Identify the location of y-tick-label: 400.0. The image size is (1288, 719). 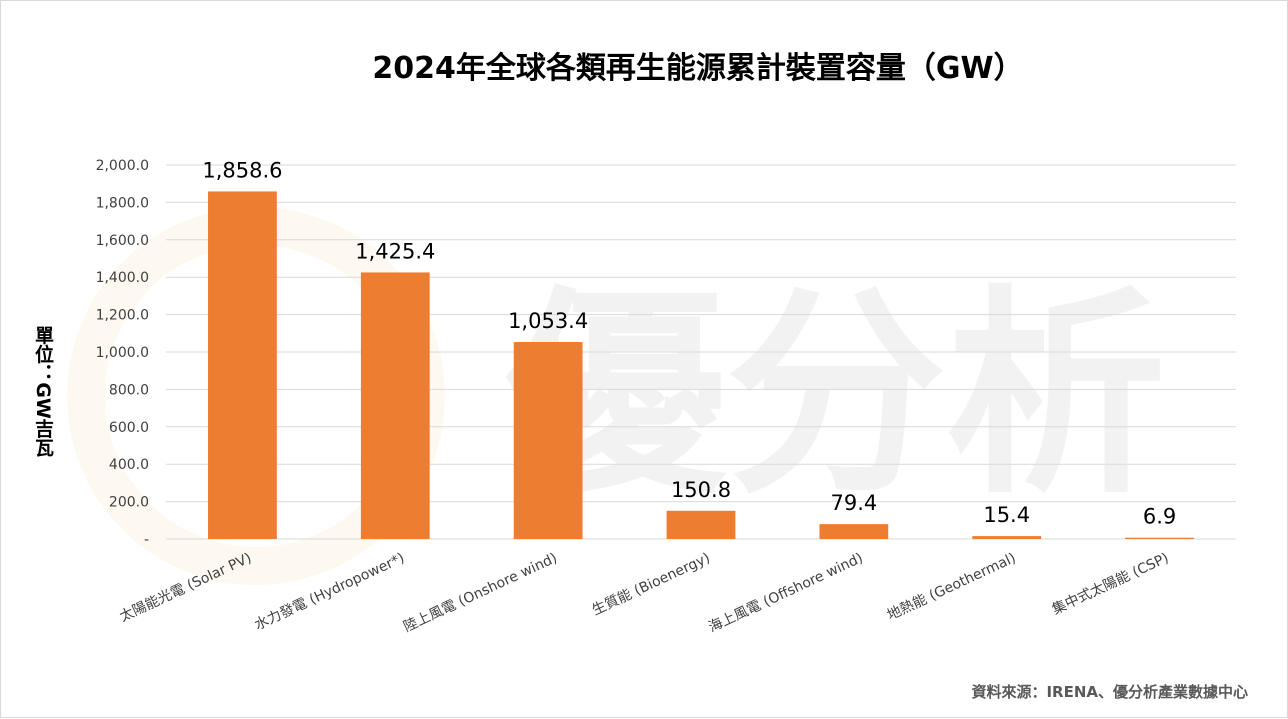
(129, 465).